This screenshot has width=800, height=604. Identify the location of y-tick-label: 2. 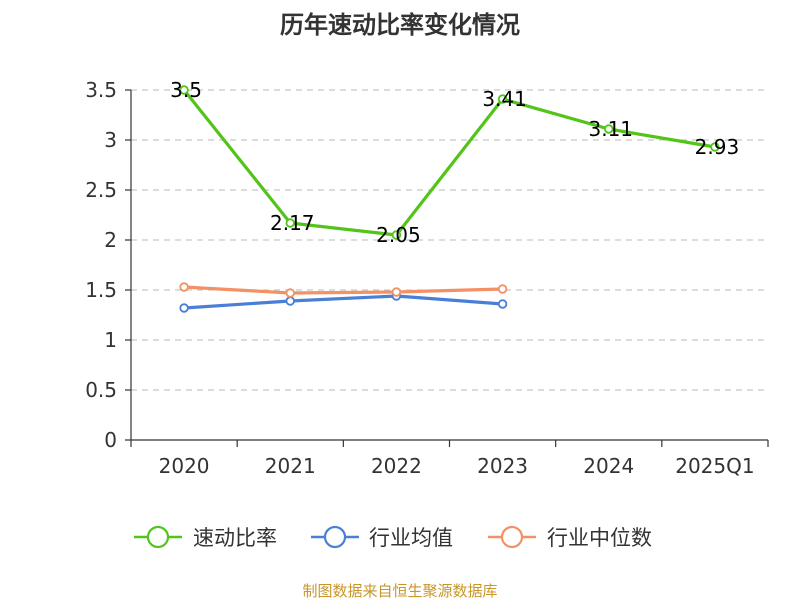
(110, 240).